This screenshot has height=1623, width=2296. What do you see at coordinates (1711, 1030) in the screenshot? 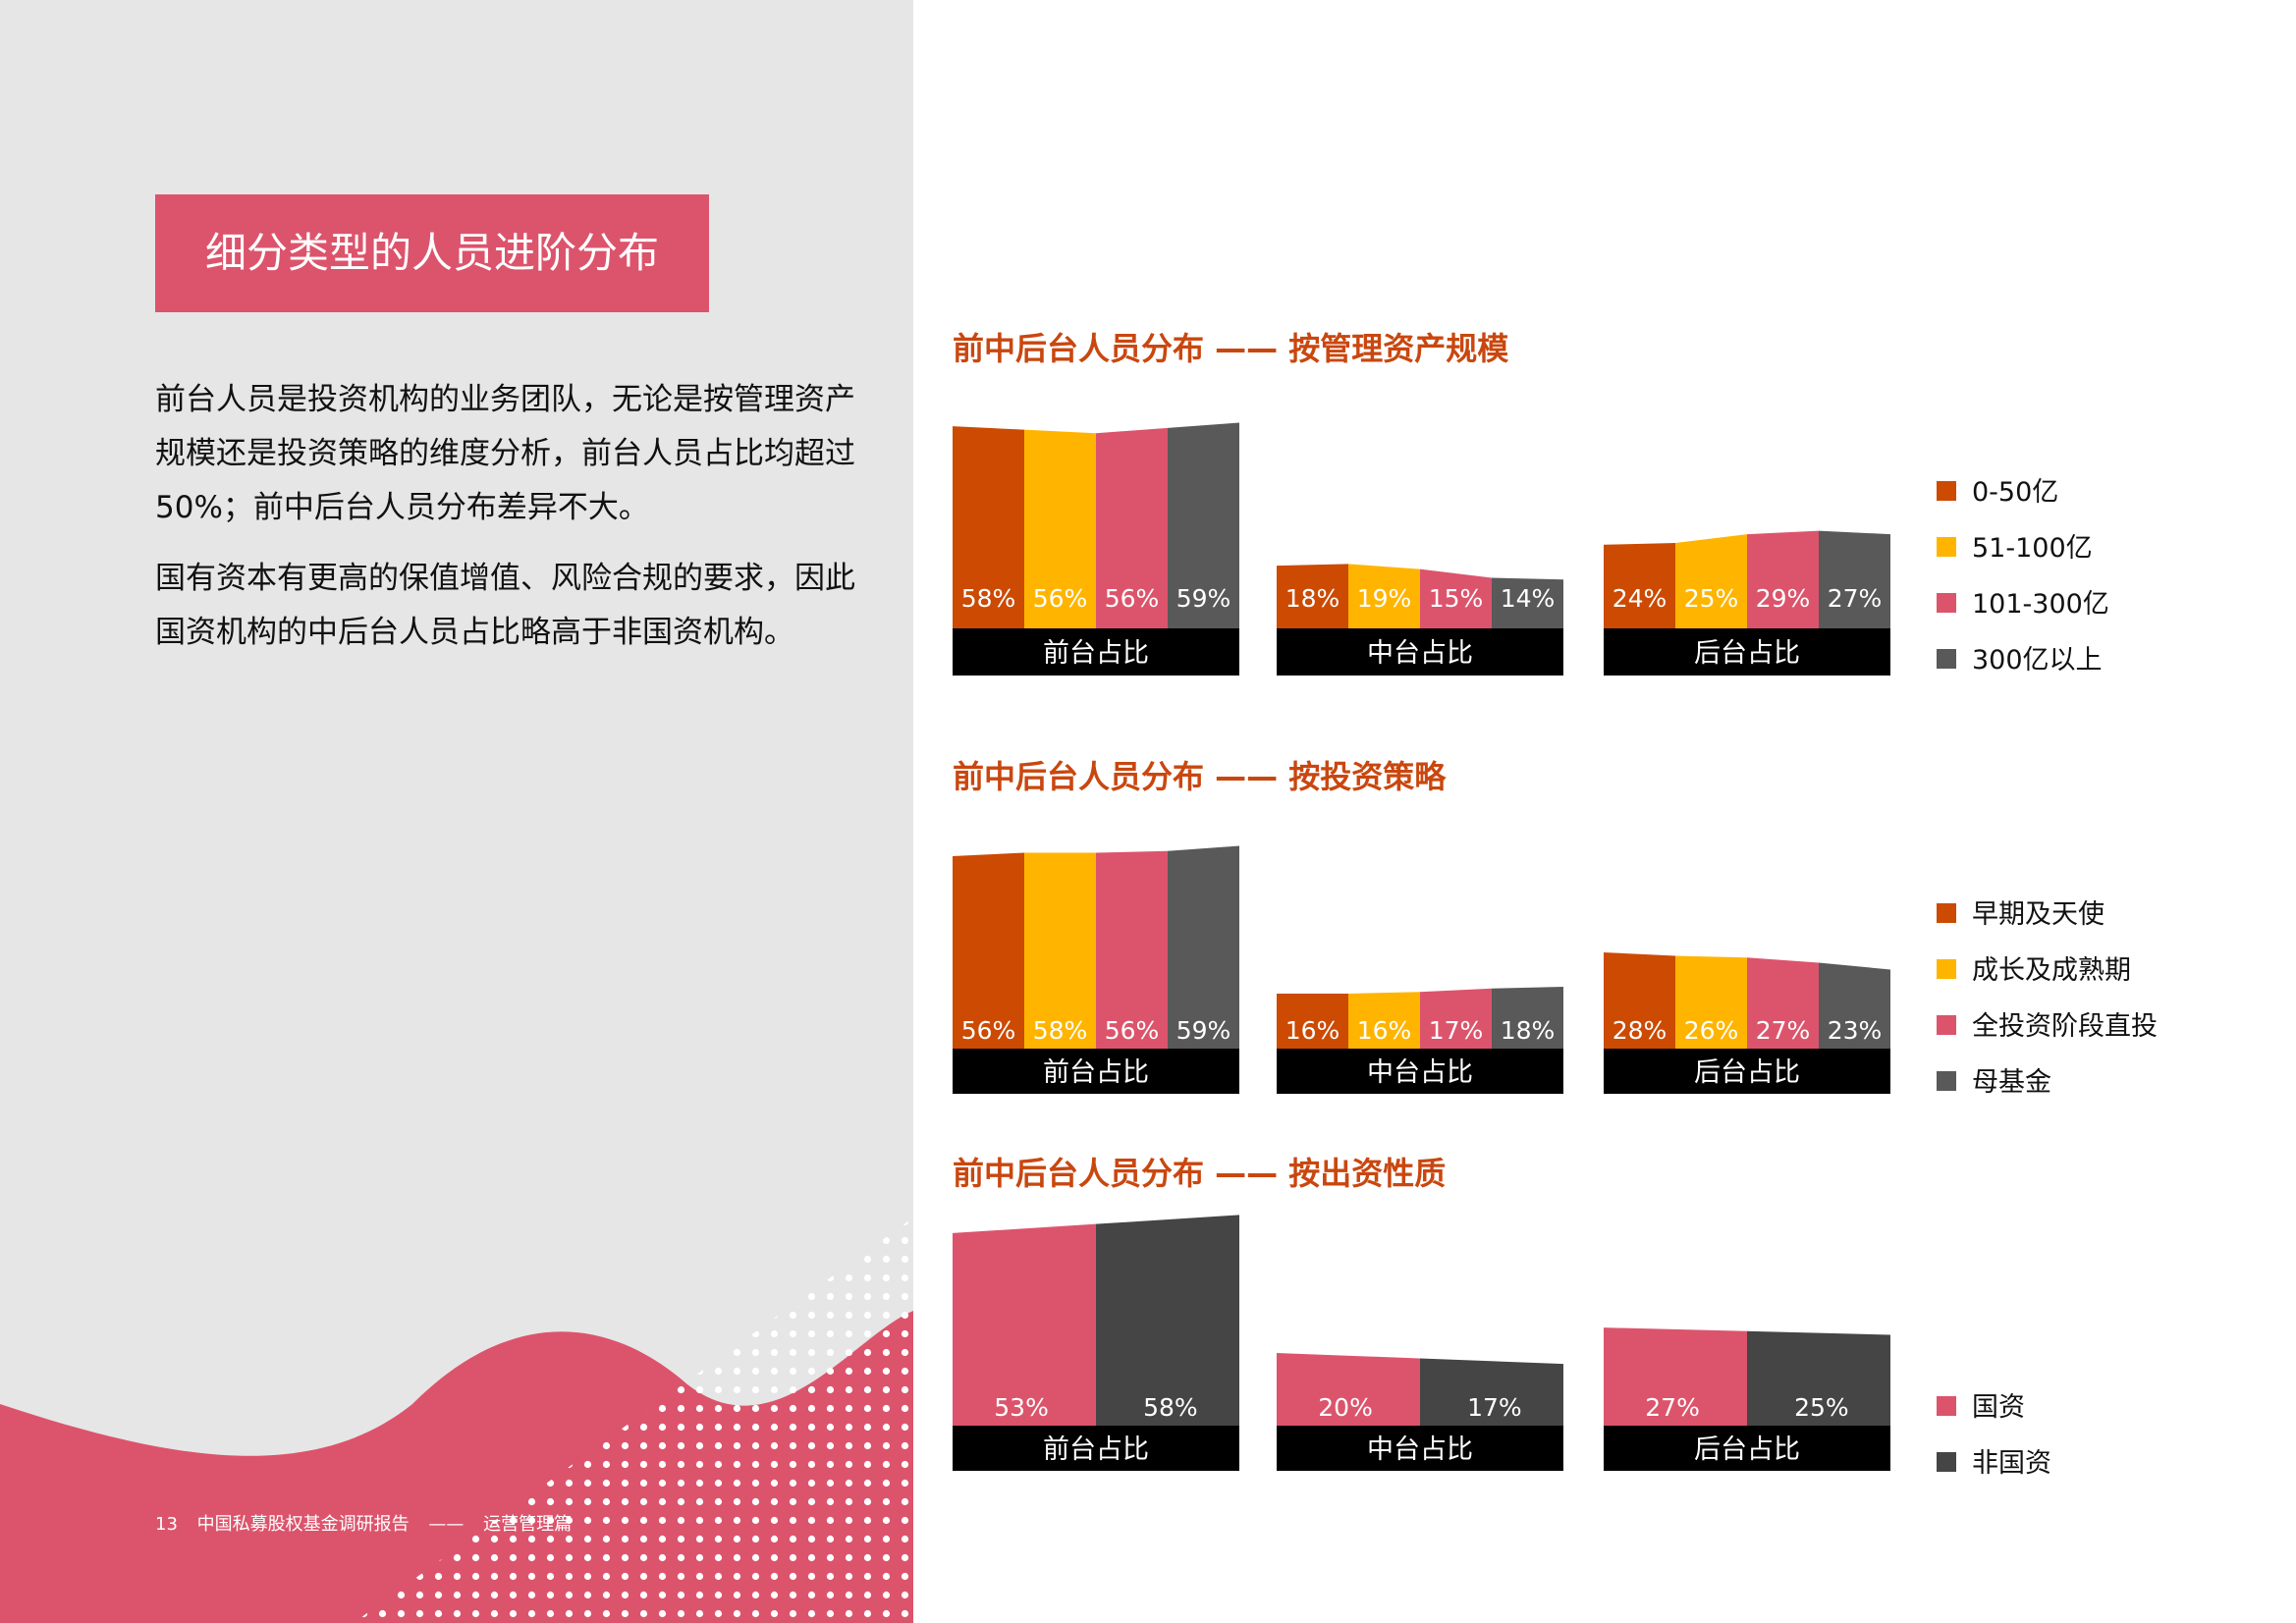
I see `data-label-1-2-1: 26%` at bounding box center [1711, 1030].